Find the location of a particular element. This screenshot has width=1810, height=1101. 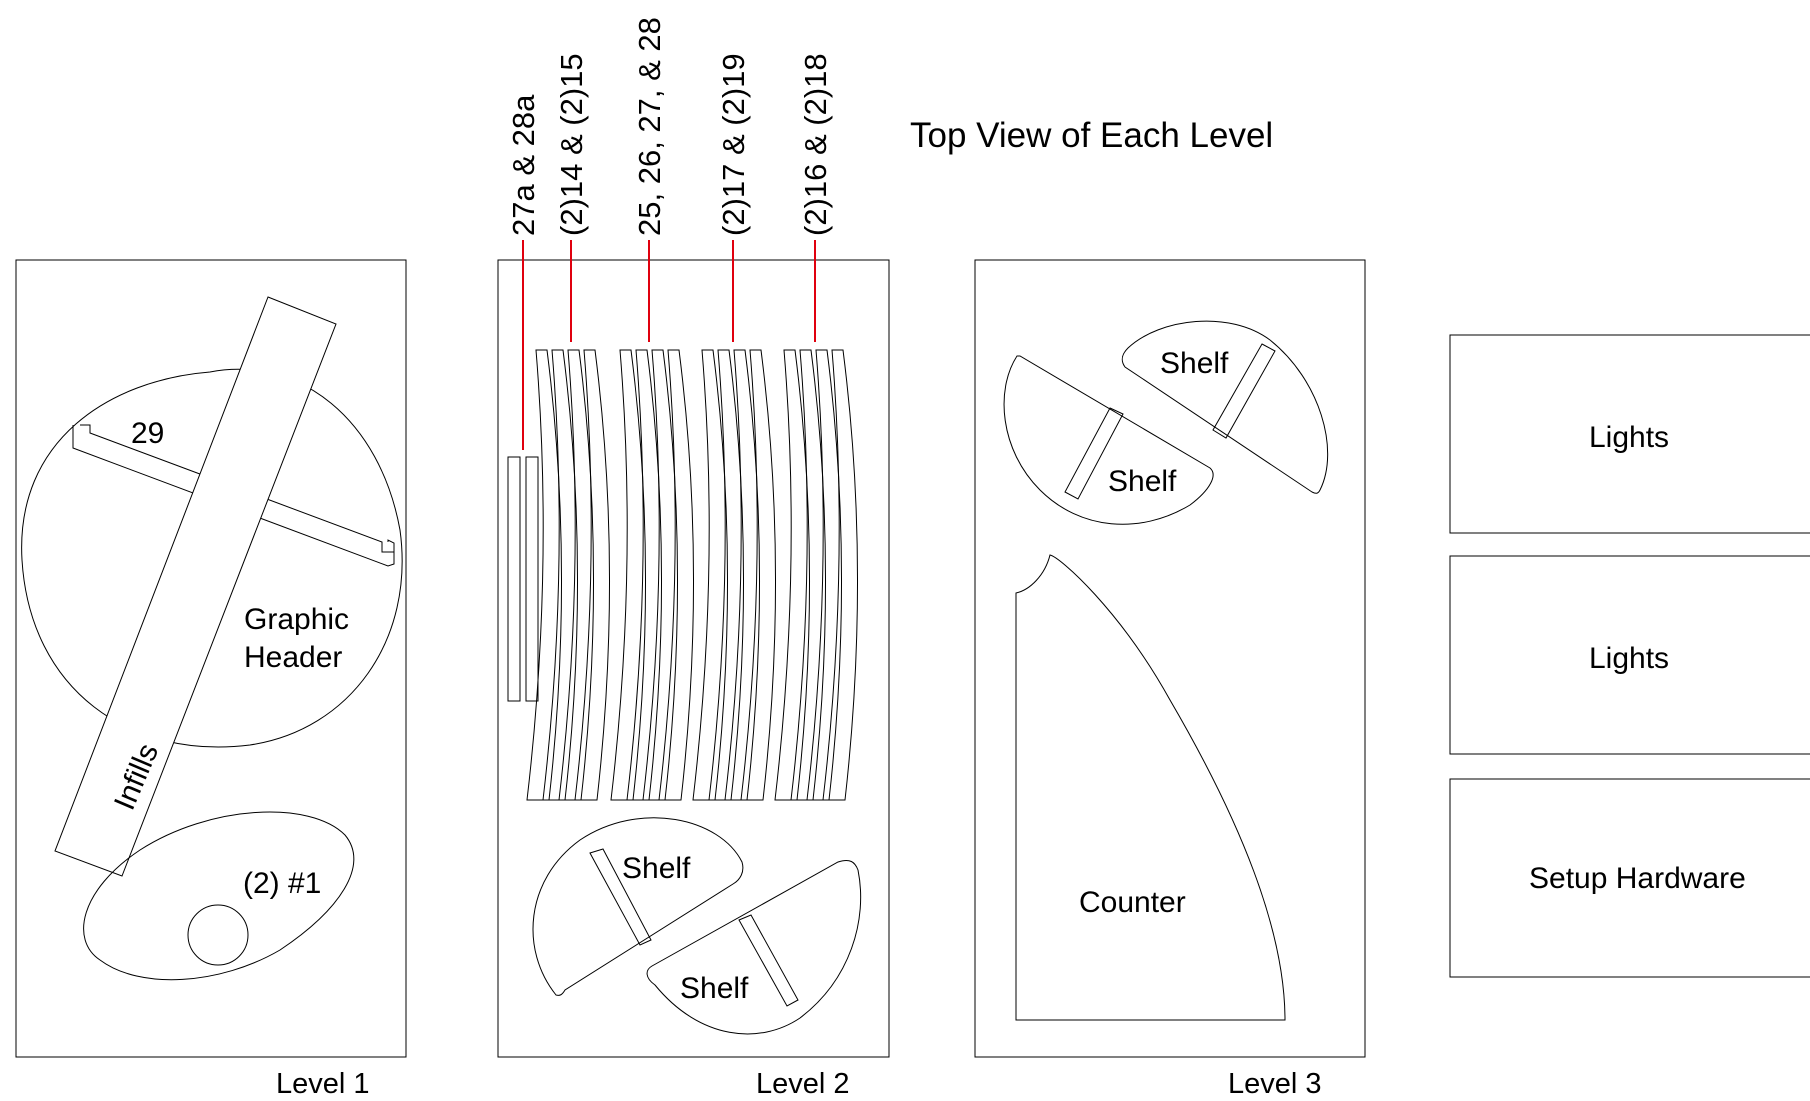

part-1-label: (2) #1 is located at coordinates (282, 883).